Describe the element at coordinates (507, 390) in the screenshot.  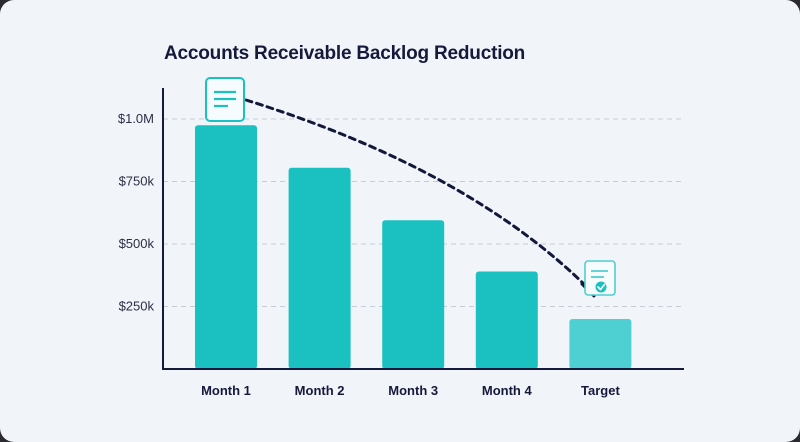
I see `x-tick-label: Month 4` at that location.